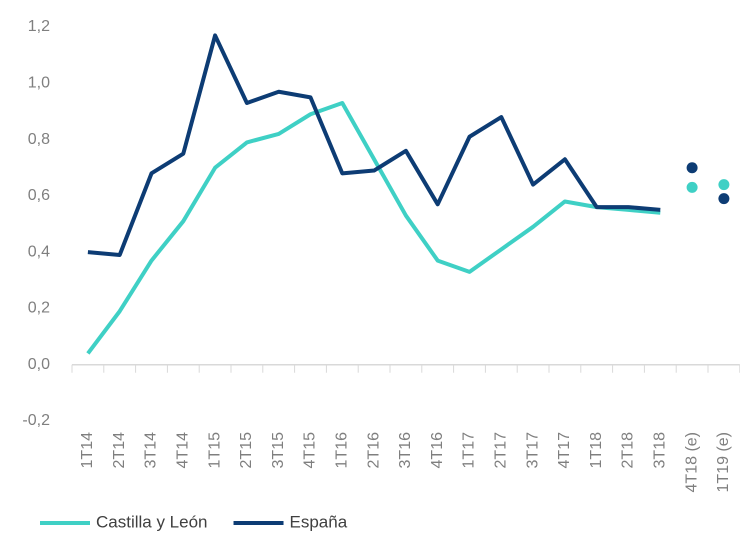 This screenshot has width=740, height=538. I want to click on y-tick-label: 0,8, so click(39, 139).